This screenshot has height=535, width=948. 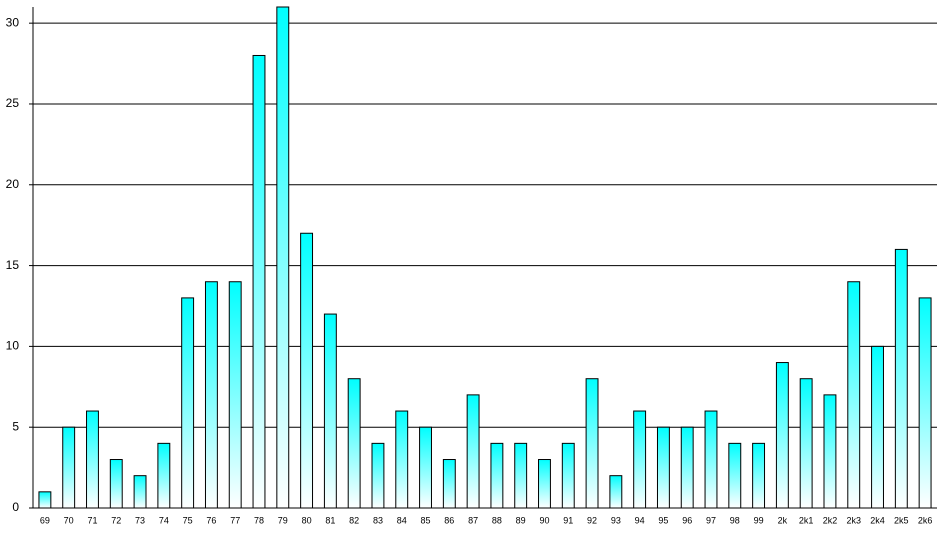 What do you see at coordinates (449, 520) in the screenshot?
I see `x-tick-label: 86` at bounding box center [449, 520].